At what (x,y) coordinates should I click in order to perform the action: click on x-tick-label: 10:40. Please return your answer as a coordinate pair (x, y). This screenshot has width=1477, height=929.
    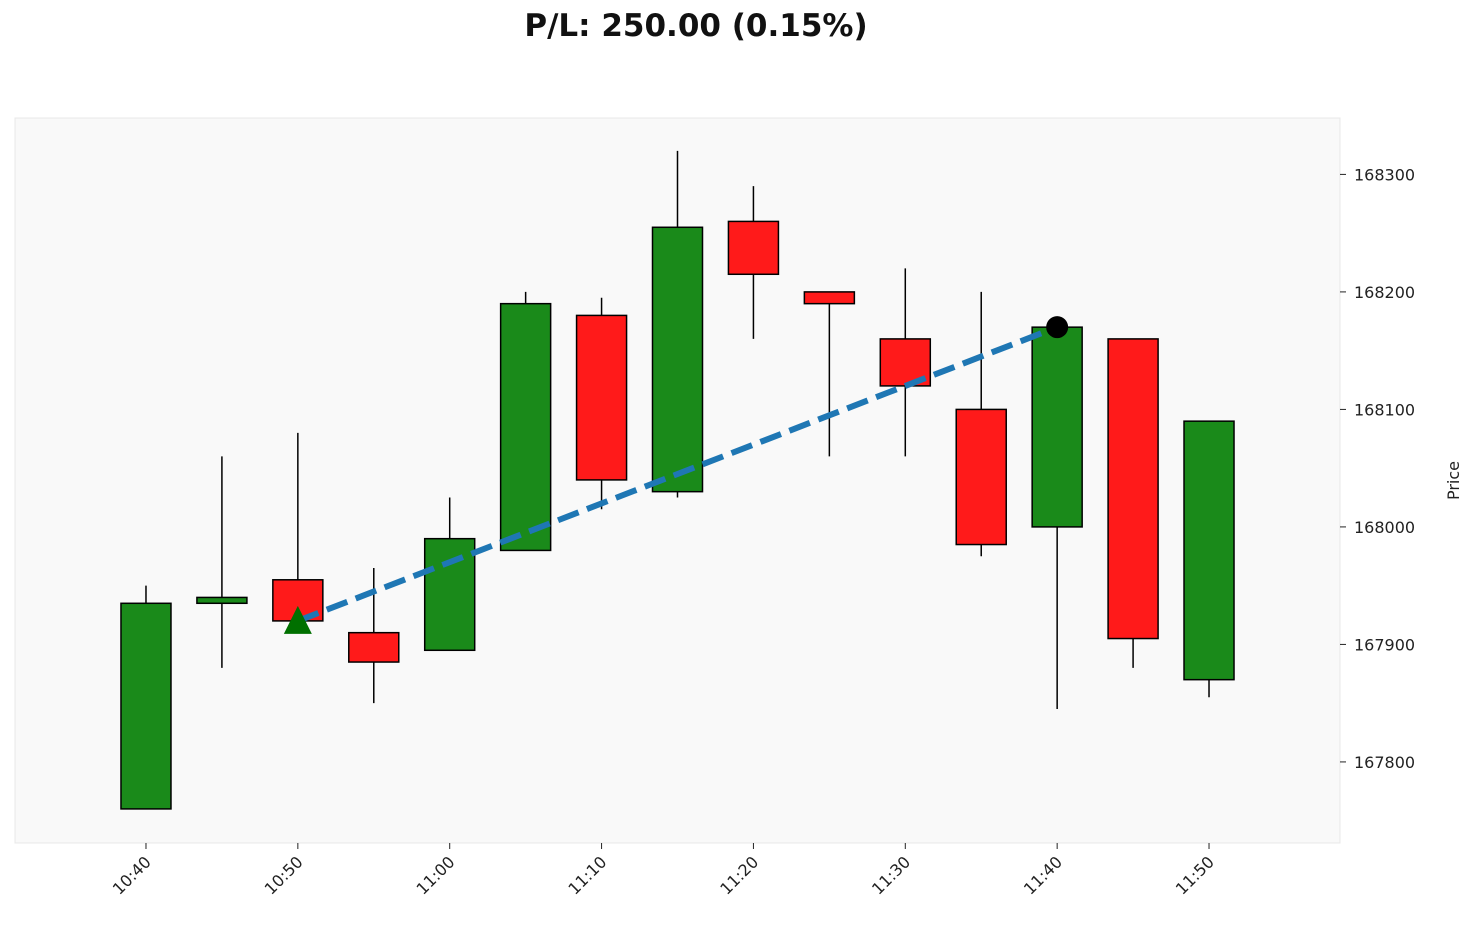
    Looking at the image, I should click on (132, 875).